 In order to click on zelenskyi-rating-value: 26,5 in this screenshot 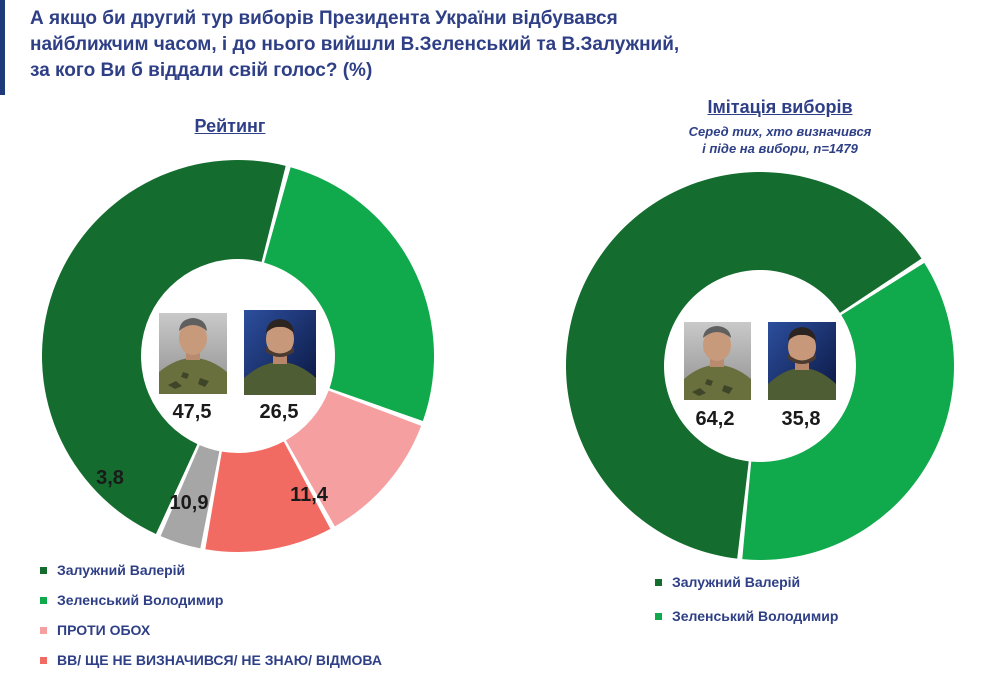, I will do `click(279, 412)`.